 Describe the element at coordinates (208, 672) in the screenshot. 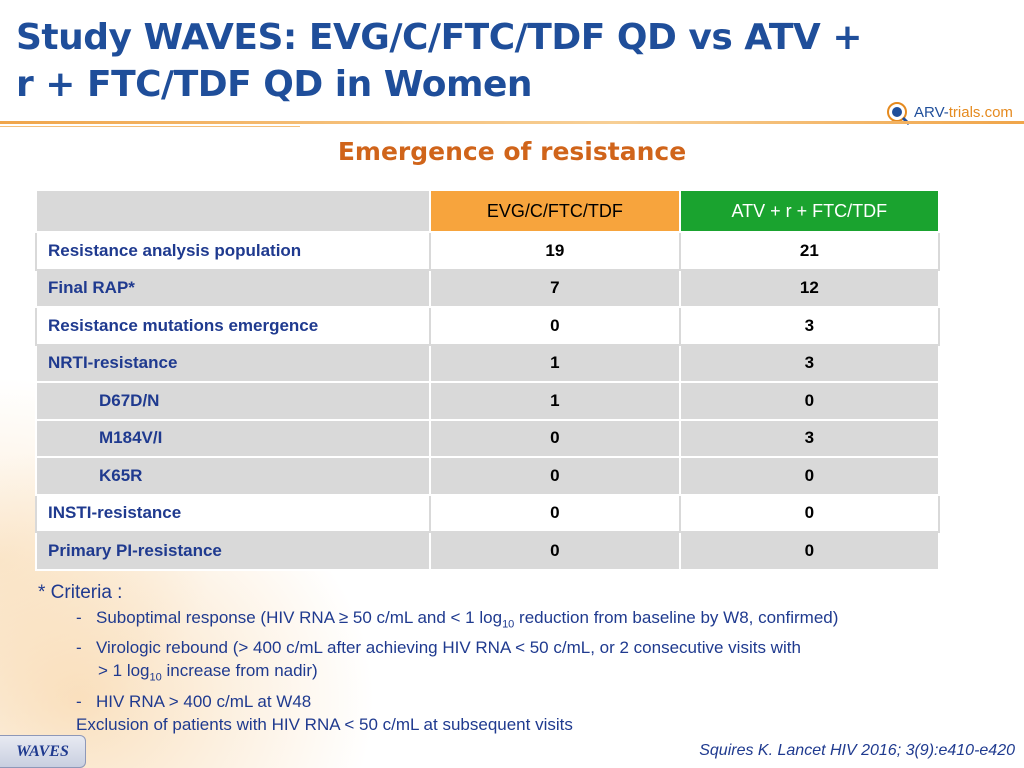

I see `criteria-text-continued: > 1 log10 increase from nadir)` at that location.